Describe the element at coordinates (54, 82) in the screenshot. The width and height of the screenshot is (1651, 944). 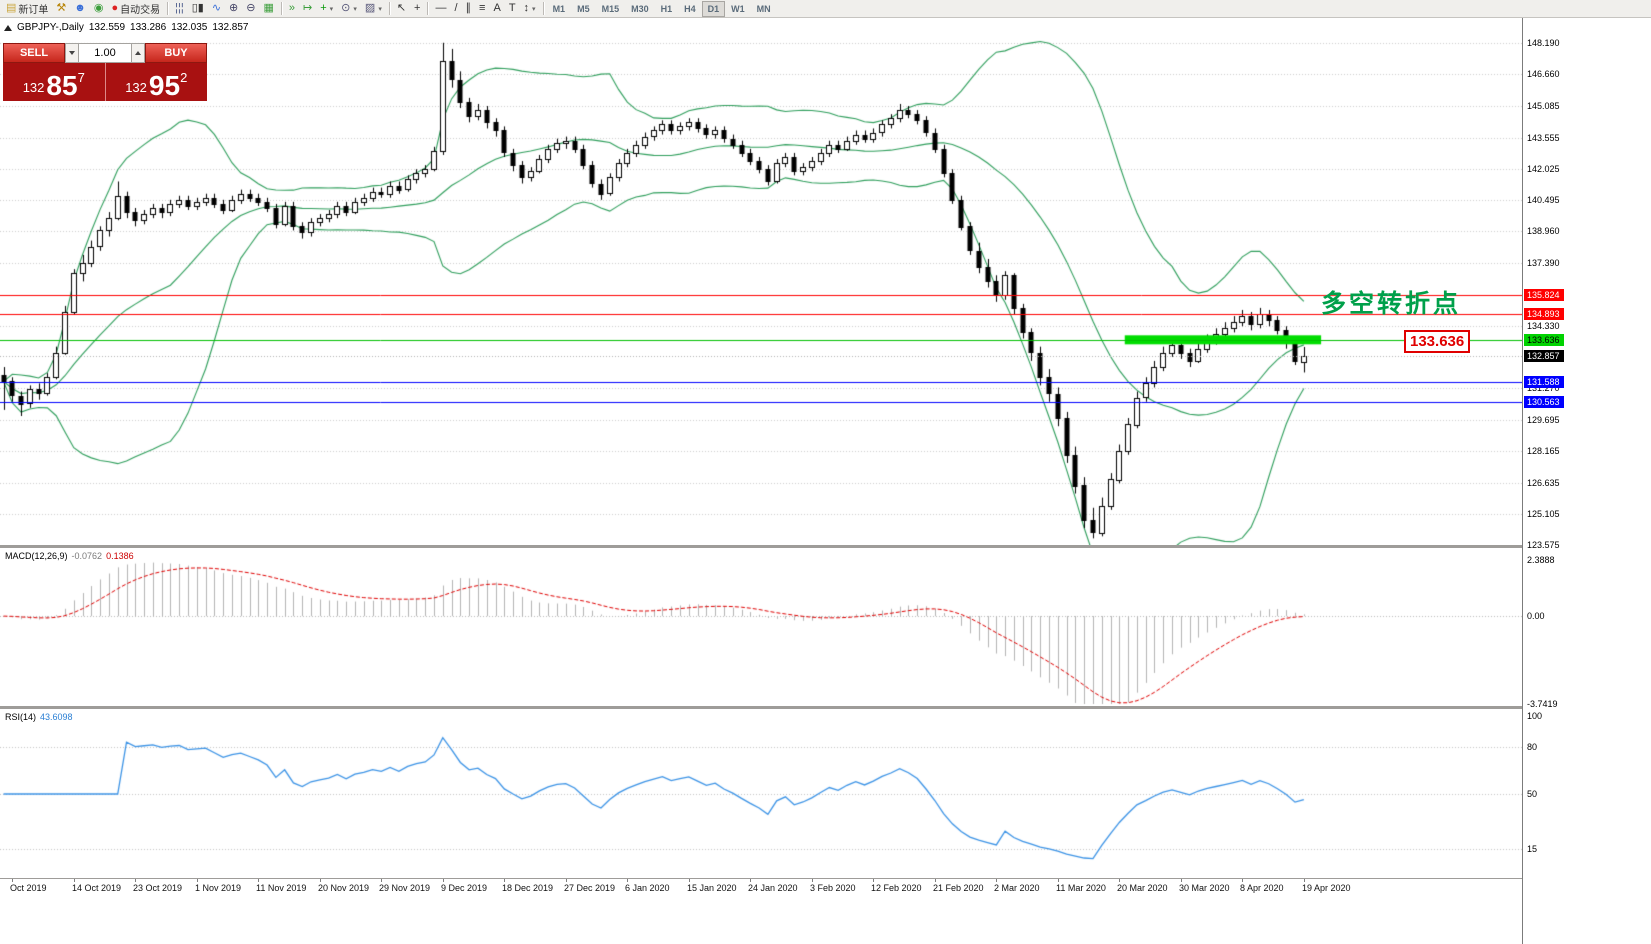
I see `bid-price-display: 132 85 7` at that location.